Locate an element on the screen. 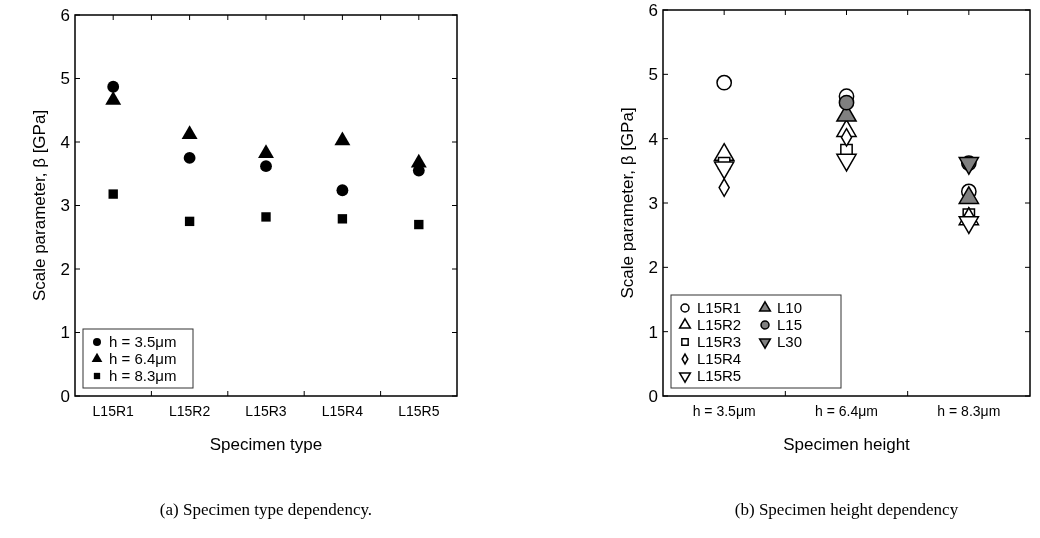 The image size is (1040, 538). legend-label: h = 6.4μm is located at coordinates (143, 359).